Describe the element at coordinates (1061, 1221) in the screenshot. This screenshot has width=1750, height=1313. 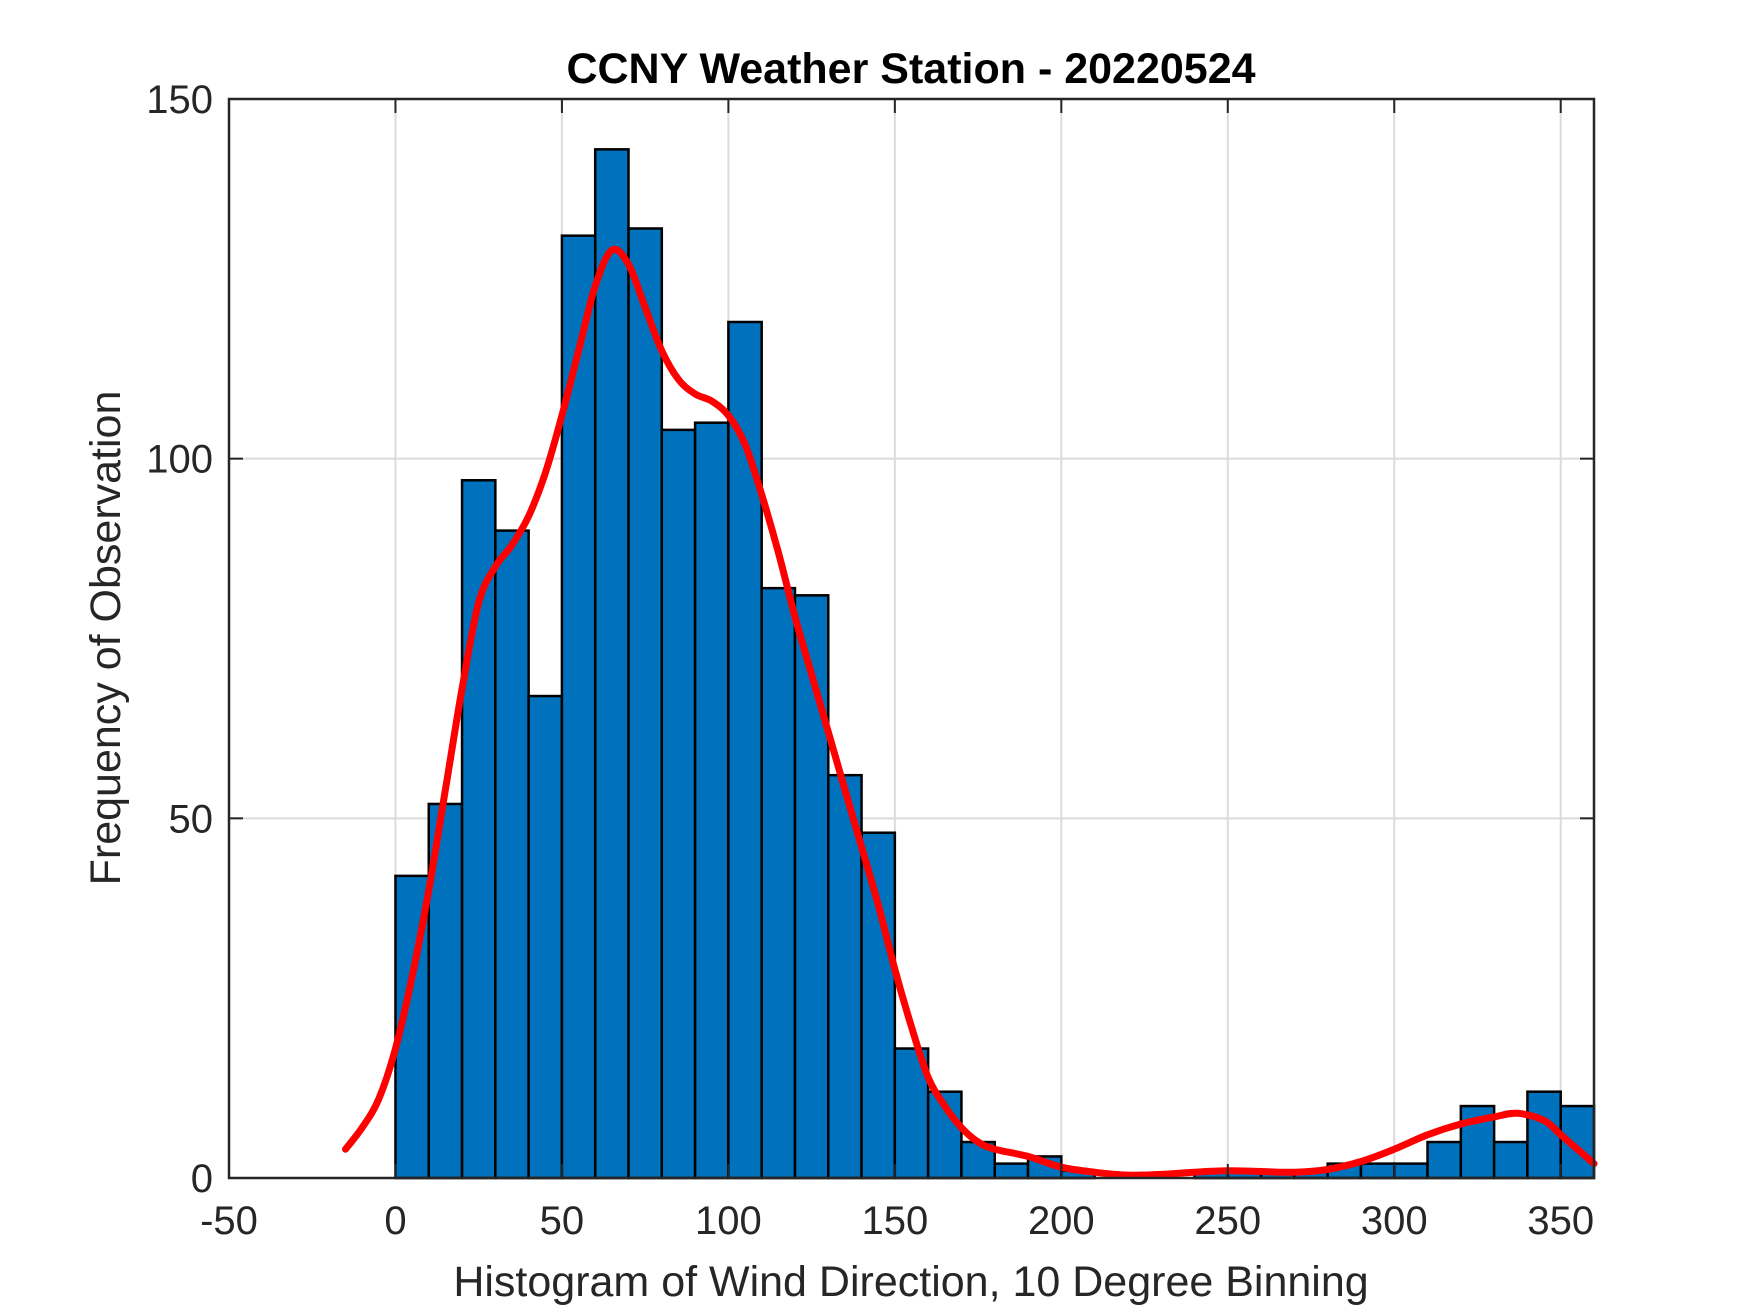
I see `x-tick-label: 200` at that location.